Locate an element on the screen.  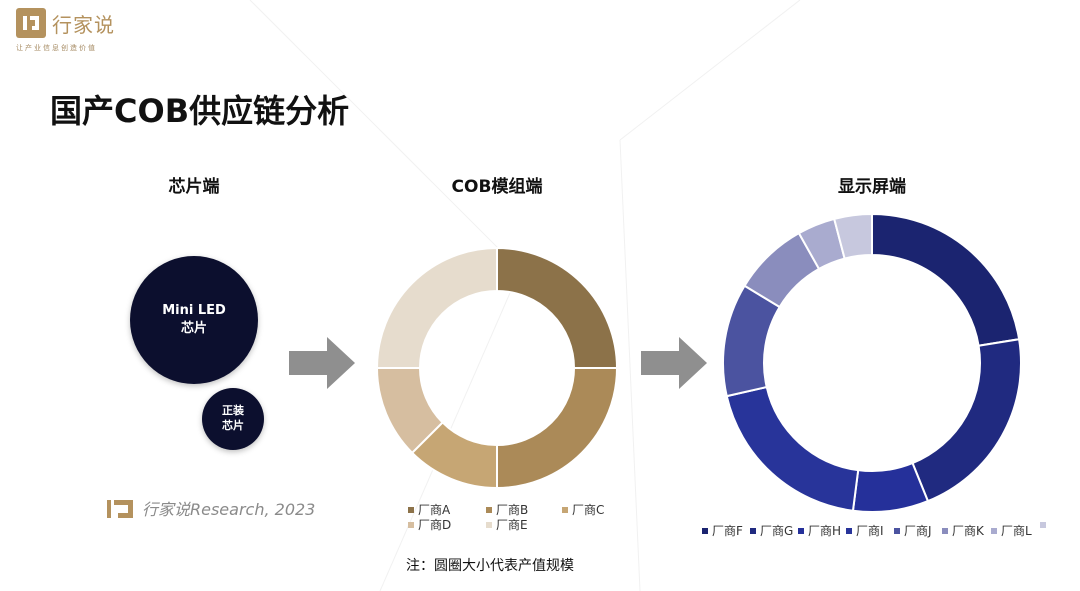
page-title: 国产COB供应链分析 is located at coordinates (200, 111).